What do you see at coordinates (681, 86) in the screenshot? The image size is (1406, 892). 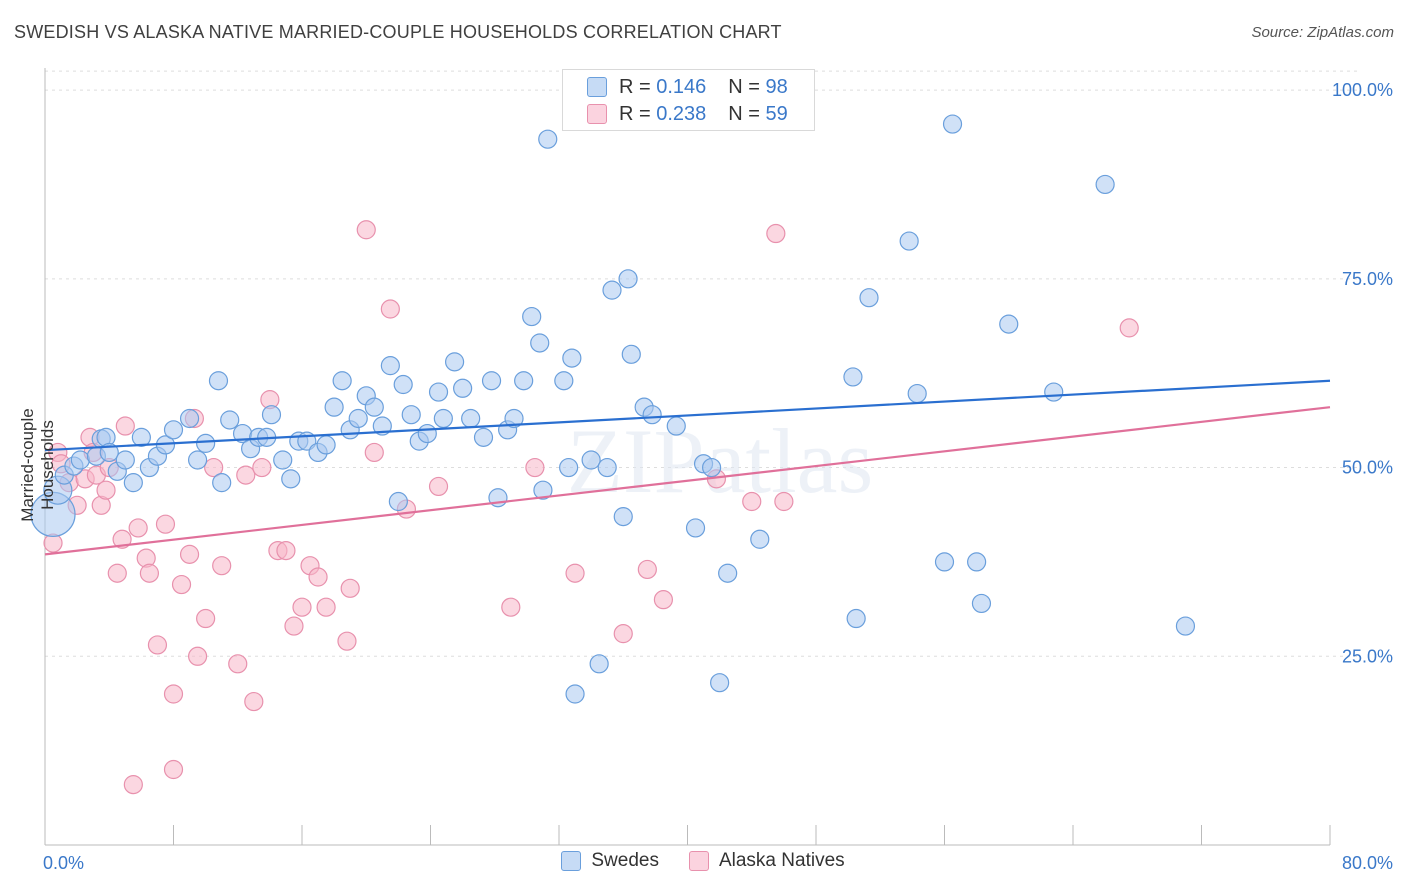 I see `r-value: 0.146` at bounding box center [681, 86].